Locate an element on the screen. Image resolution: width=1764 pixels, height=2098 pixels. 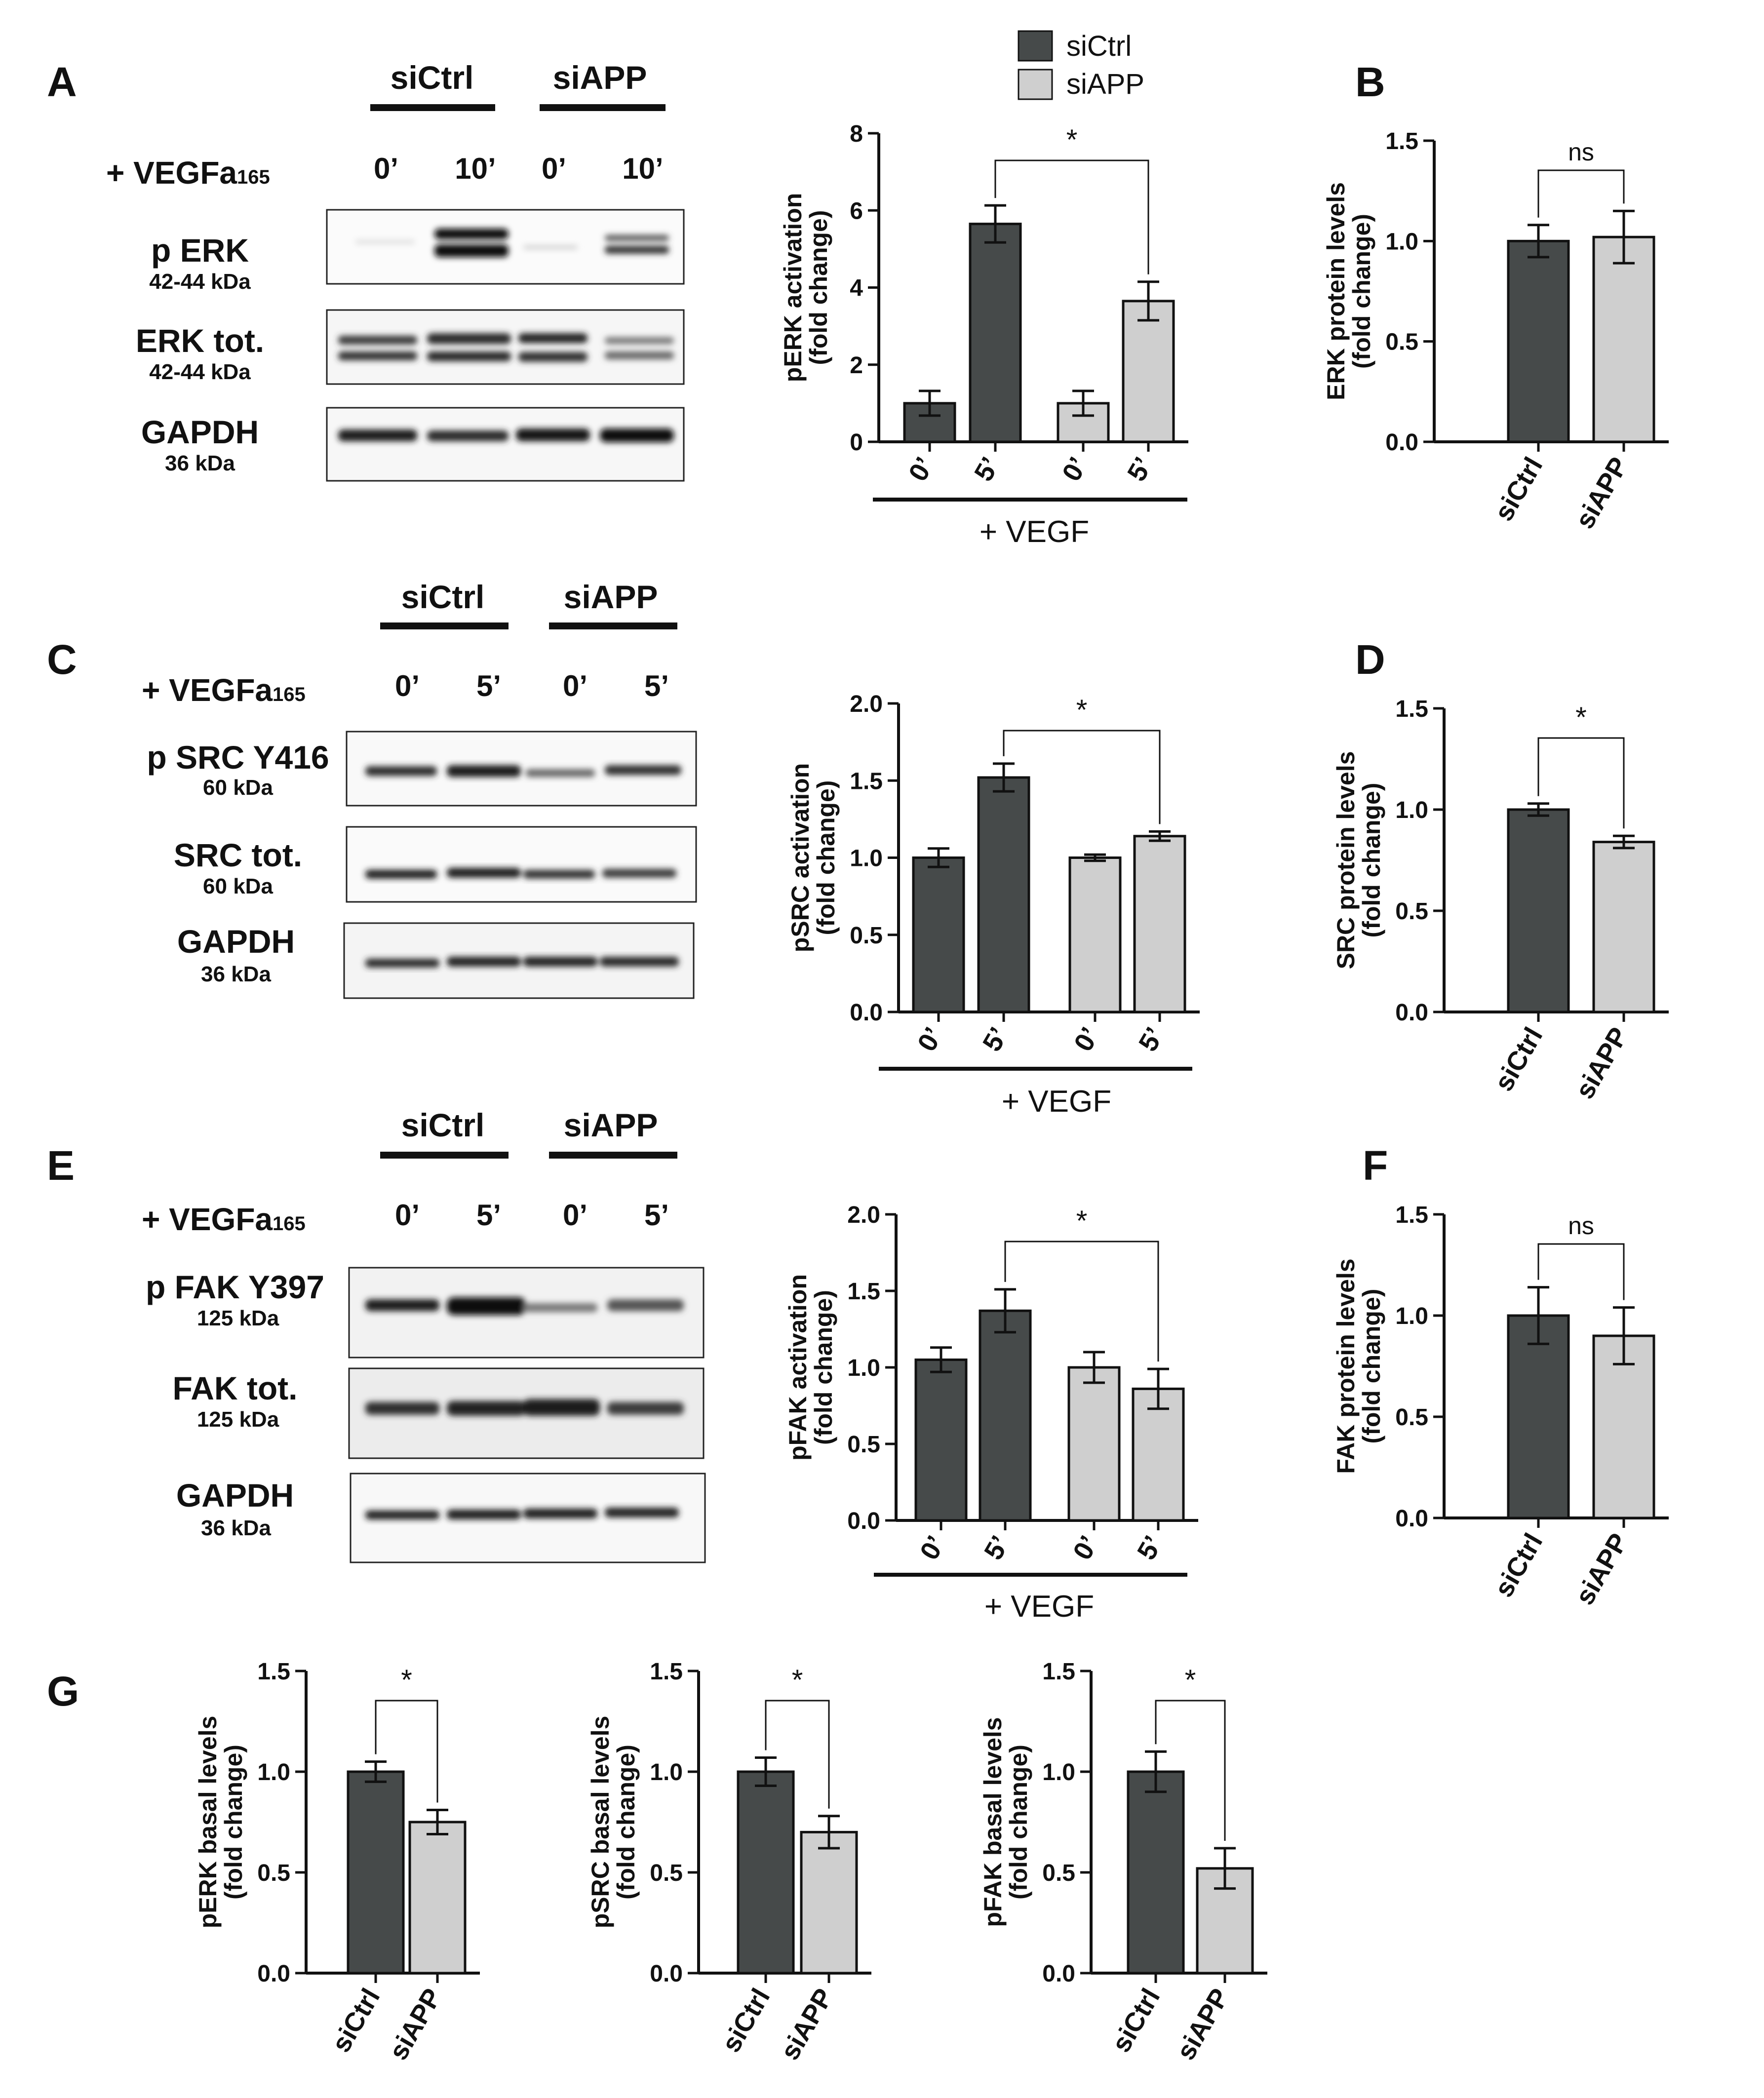
y-axis-label: pERK basal levels is located at coordinates (208, 1823).